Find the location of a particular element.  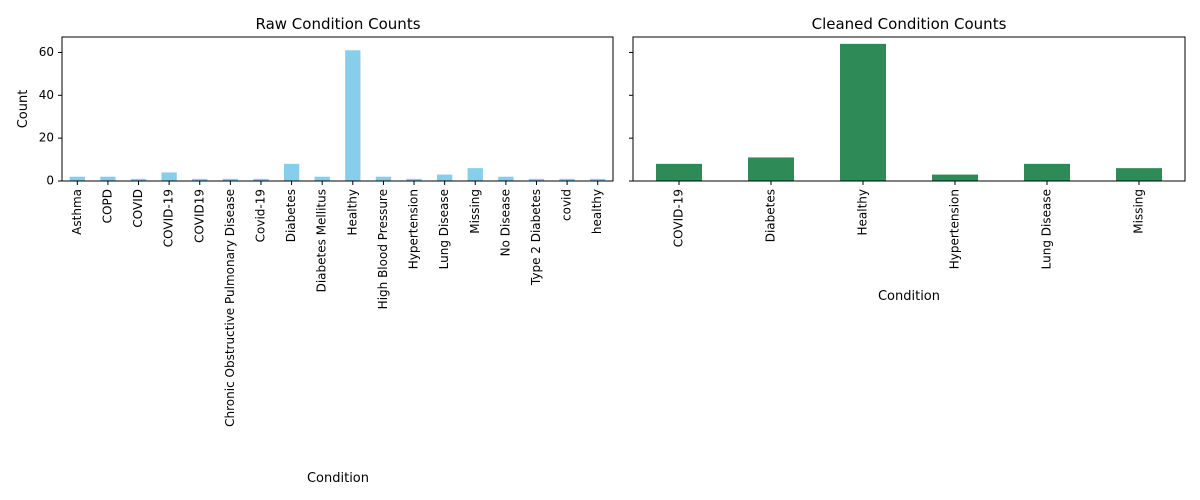

raw-bars is located at coordinates (337, 116).